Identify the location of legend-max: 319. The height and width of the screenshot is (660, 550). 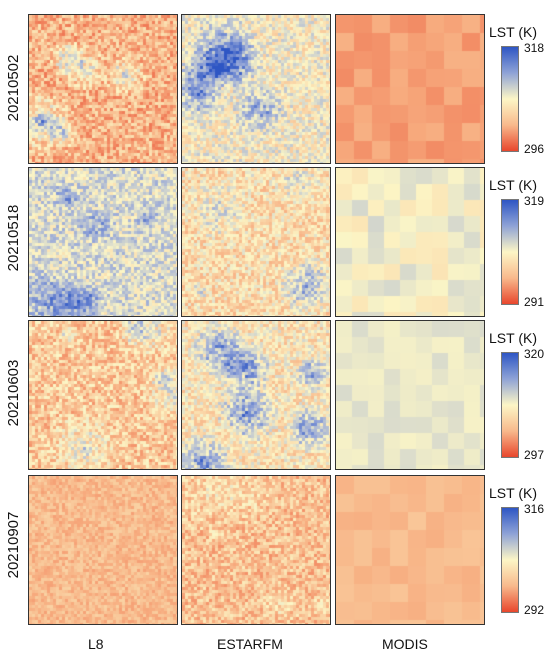
(534, 201).